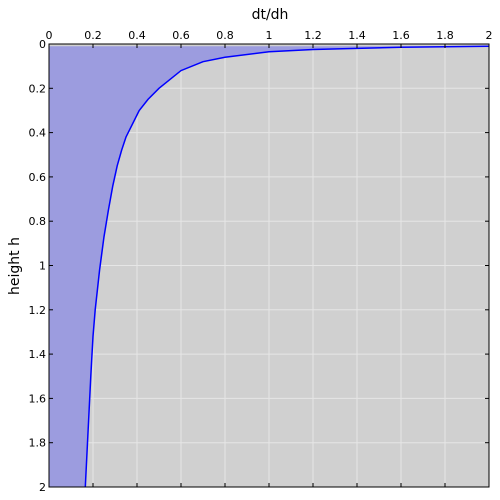  What do you see at coordinates (42, 487) in the screenshot?
I see `y-tick-label: 2` at bounding box center [42, 487].